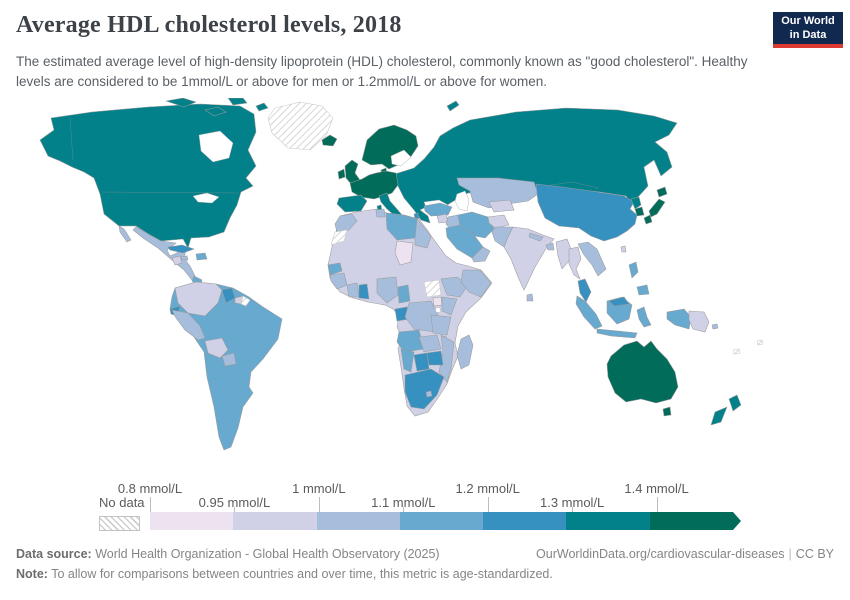  What do you see at coordinates (657, 208) in the screenshot?
I see `country-japan-honshu` at bounding box center [657, 208].